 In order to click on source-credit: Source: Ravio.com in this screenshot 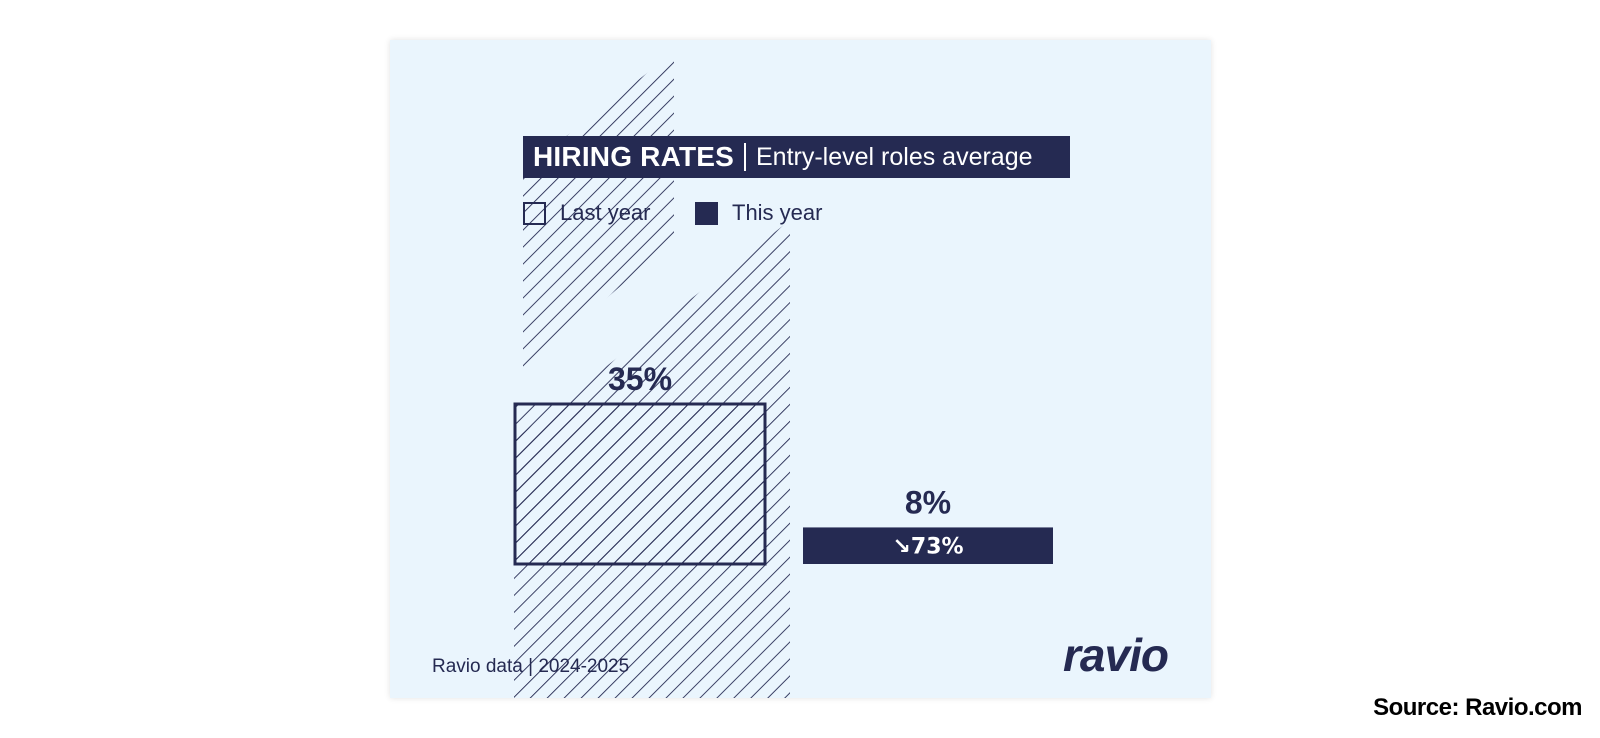, I will do `click(1477, 707)`.